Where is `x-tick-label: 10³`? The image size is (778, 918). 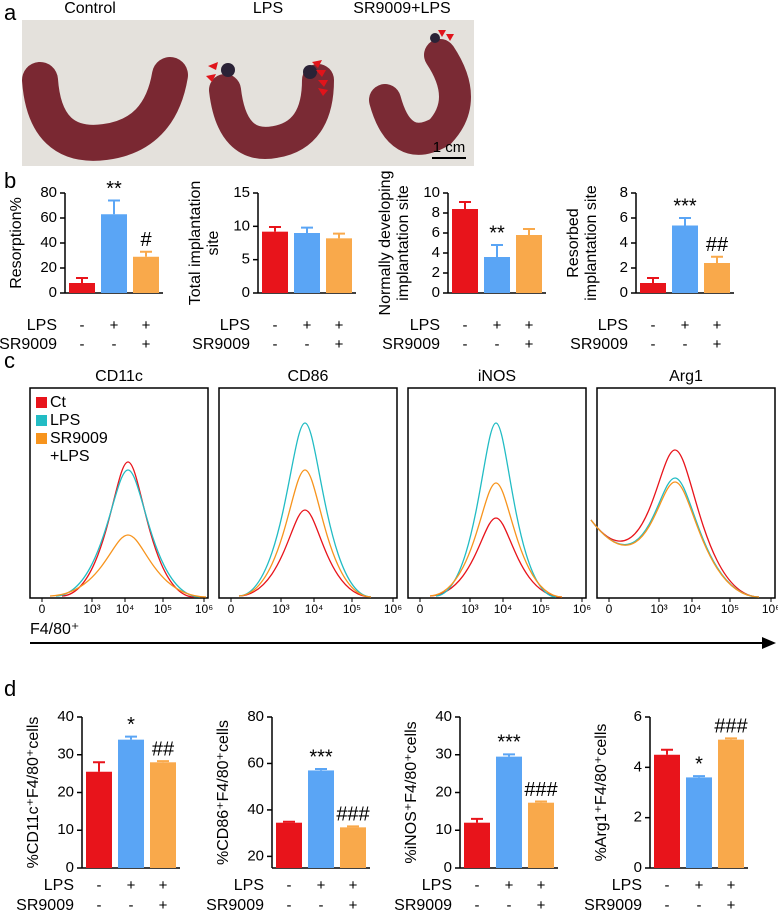 x-tick-label: 10³ is located at coordinates (469, 609).